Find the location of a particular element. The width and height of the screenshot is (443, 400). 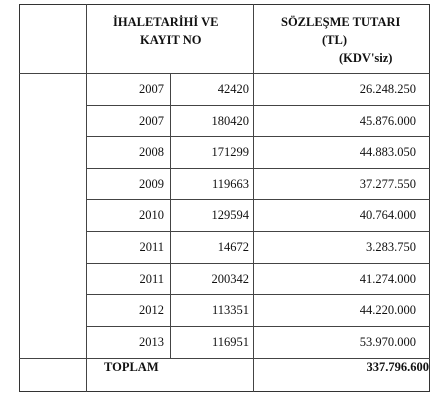

cell-amount: 44.883.050 is located at coordinates (387, 152).